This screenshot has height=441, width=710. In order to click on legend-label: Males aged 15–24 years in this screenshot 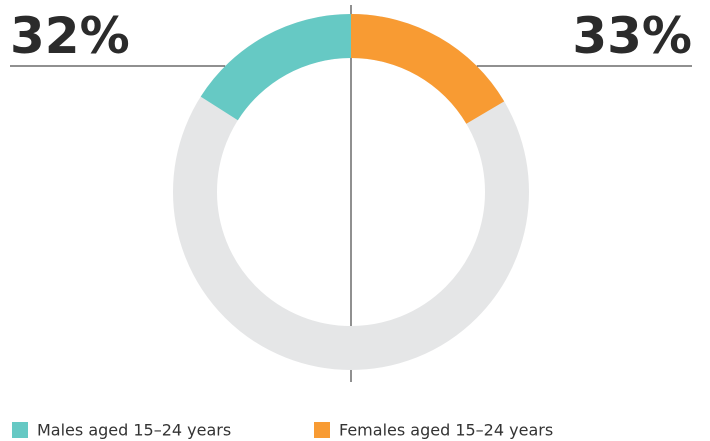, I will do `click(134, 430)`.